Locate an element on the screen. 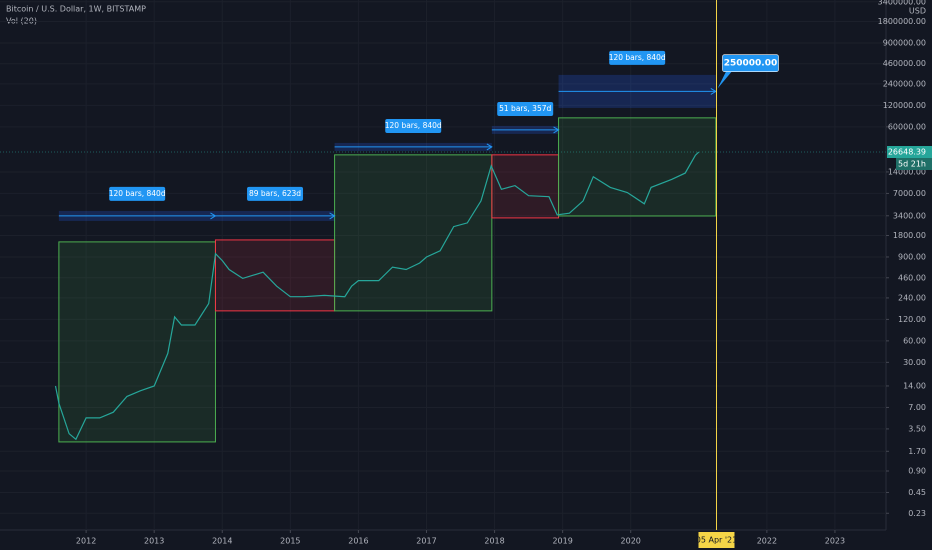 This screenshot has width=932, height=550. x-tick-label: 2015 is located at coordinates (290, 541).